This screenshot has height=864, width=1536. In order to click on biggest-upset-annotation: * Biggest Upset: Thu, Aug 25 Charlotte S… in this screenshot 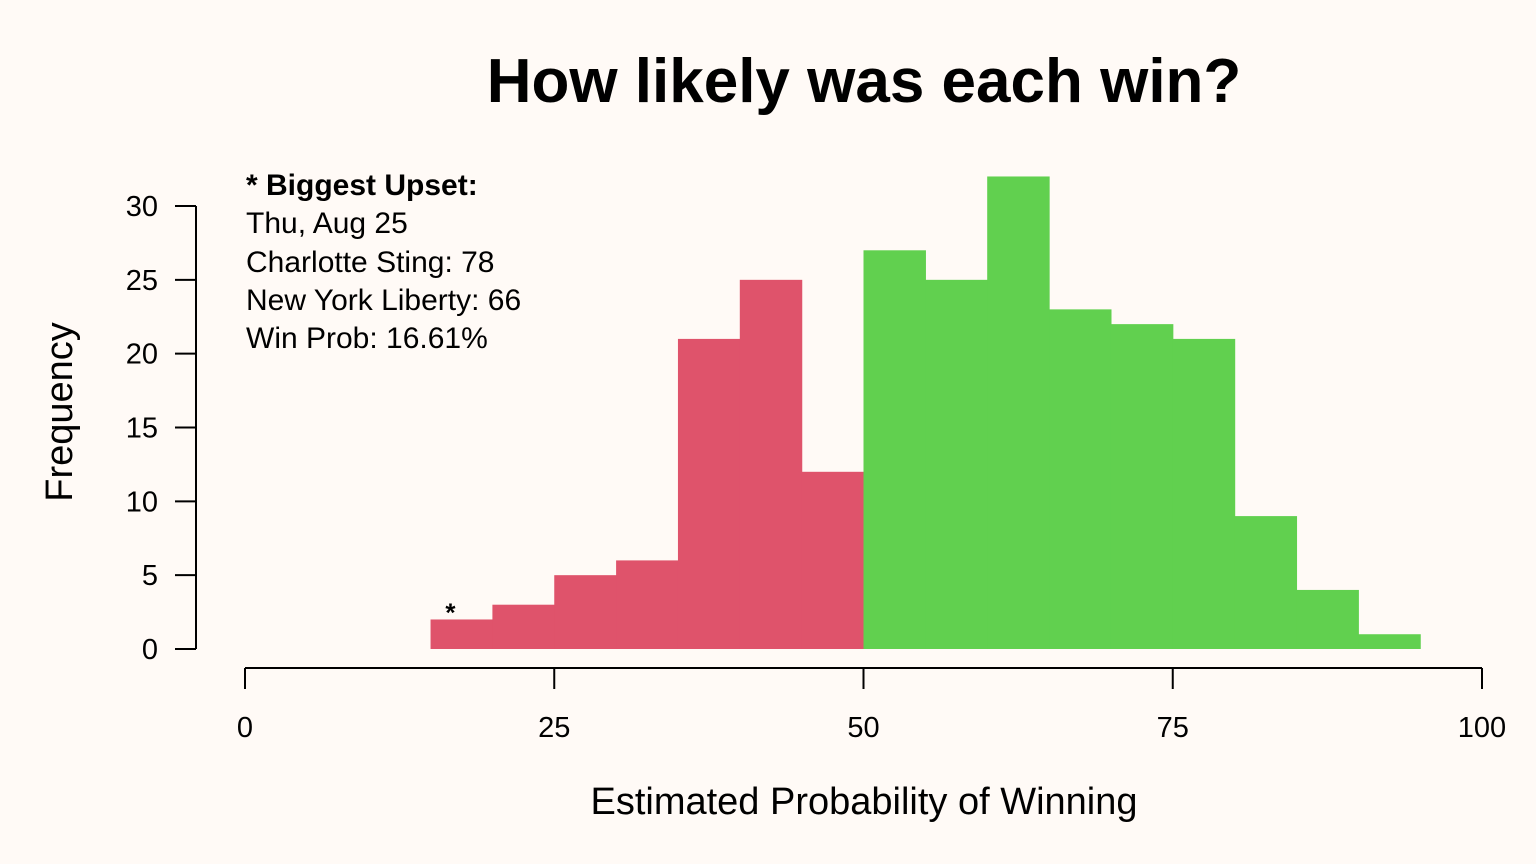, I will do `click(383, 262)`.